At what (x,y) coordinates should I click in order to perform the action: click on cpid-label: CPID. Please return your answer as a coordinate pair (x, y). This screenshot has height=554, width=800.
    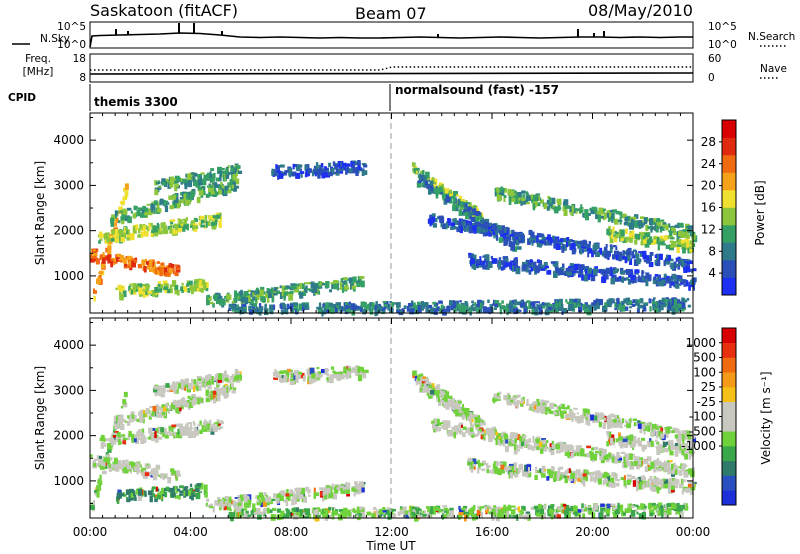
    Looking at the image, I should click on (22, 98).